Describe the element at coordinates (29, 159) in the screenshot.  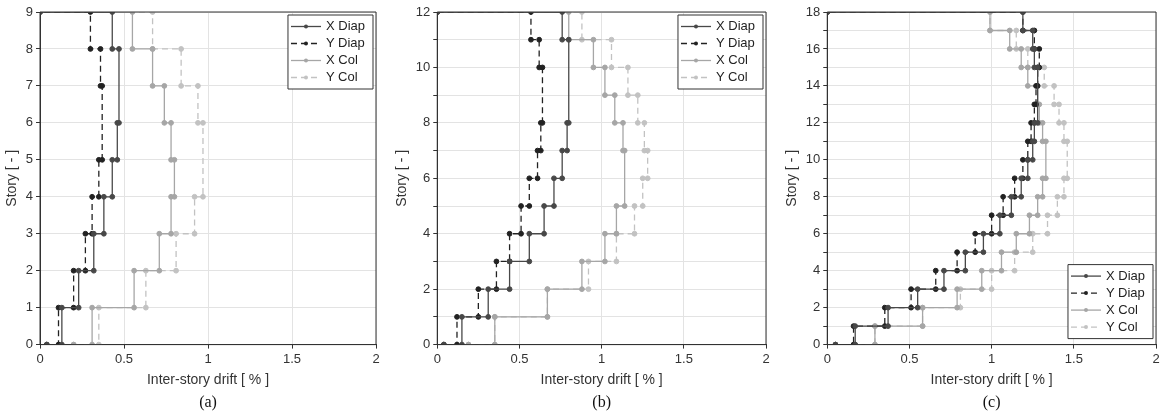
I see `y-tick-label: 5` at that location.